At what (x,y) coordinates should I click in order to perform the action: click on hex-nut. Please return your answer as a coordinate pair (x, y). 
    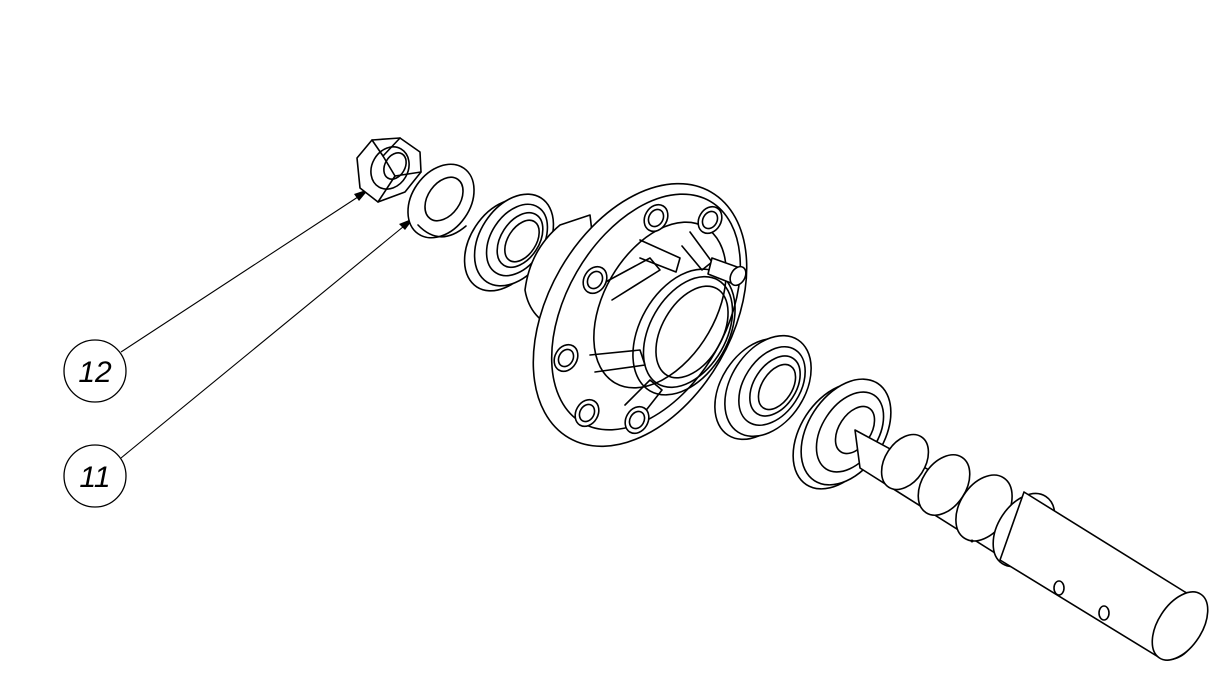
    Looking at the image, I should click on (389, 170).